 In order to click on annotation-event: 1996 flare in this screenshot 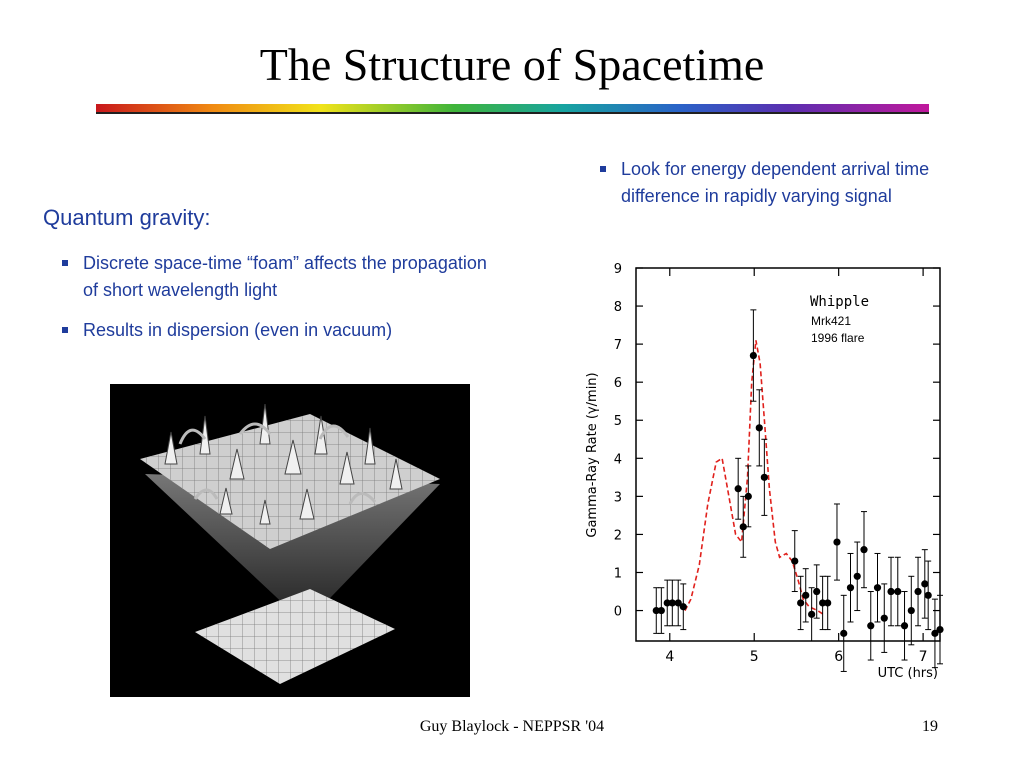, I will do `click(838, 338)`.